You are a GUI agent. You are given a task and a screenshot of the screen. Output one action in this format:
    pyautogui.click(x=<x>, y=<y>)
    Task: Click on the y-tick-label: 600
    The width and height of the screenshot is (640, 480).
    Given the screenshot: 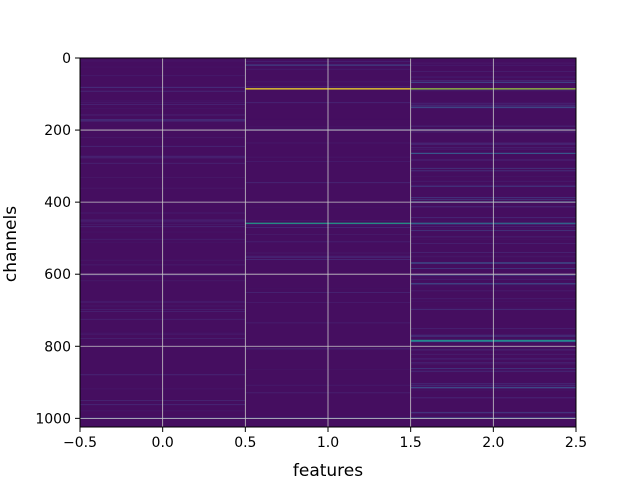 What is the action you would take?
    pyautogui.click(x=57, y=275)
    